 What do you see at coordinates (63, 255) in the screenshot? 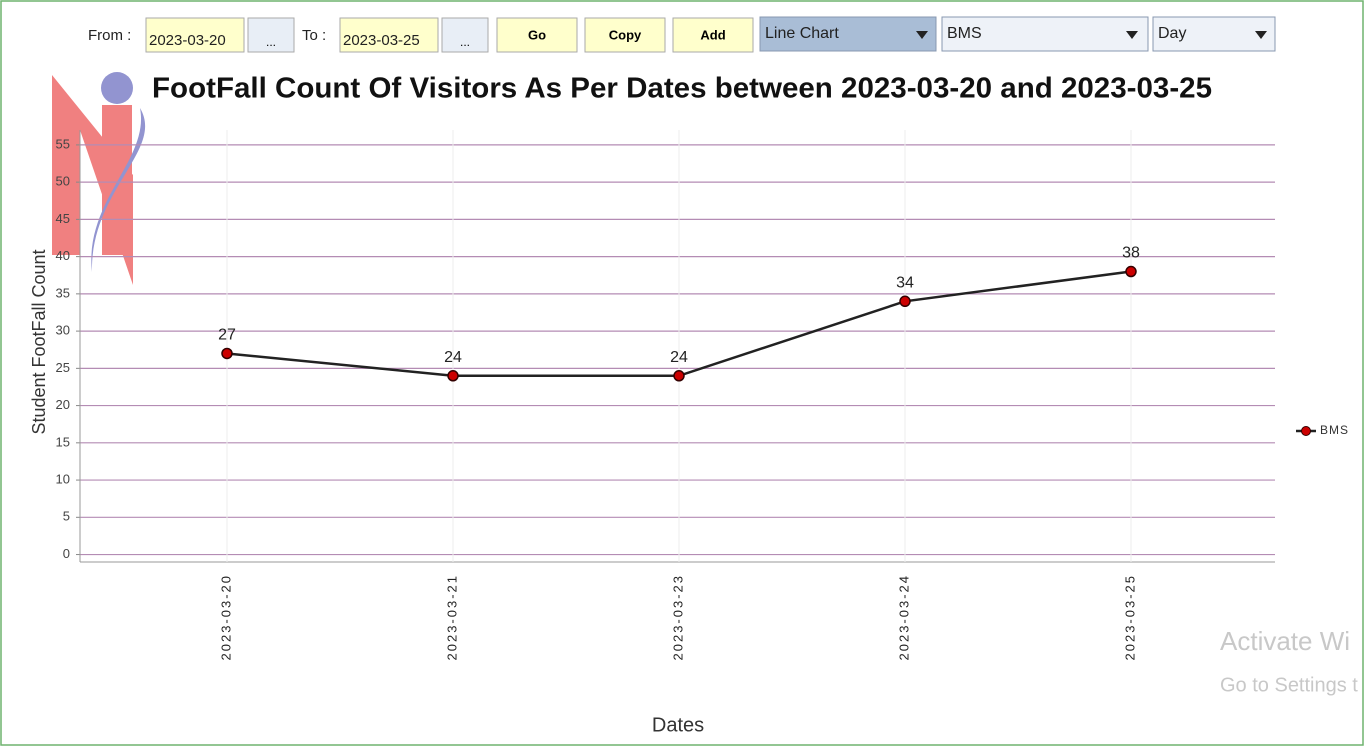
I see `y-tick-label: 40` at bounding box center [63, 255].